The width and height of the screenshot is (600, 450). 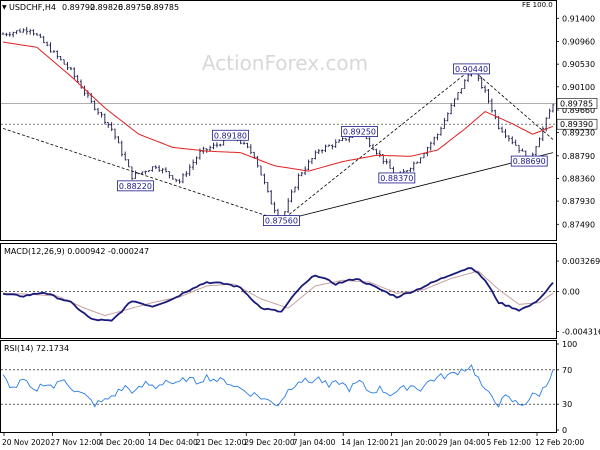 I want to click on macd-series, so click(x=278, y=294).